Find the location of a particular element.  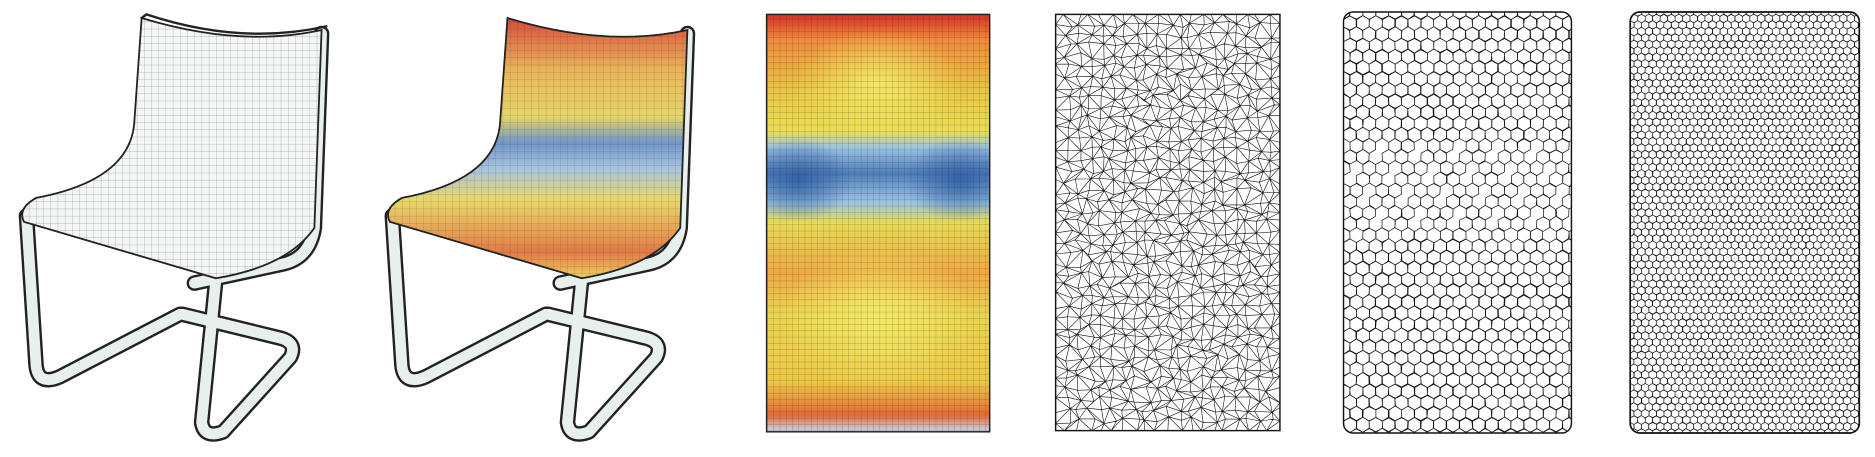

triangles is located at coordinates (1167, 222).